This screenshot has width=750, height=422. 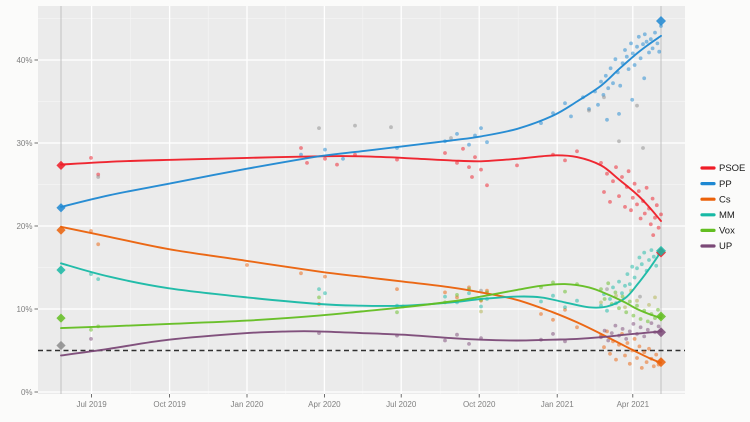 I want to click on x-axis-label: Oct 2019, so click(x=169, y=404).